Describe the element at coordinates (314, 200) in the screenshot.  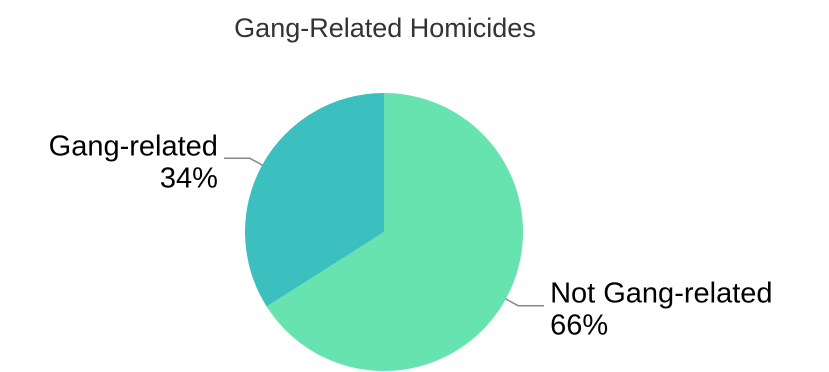
I see `pie-slice-gang-related` at that location.